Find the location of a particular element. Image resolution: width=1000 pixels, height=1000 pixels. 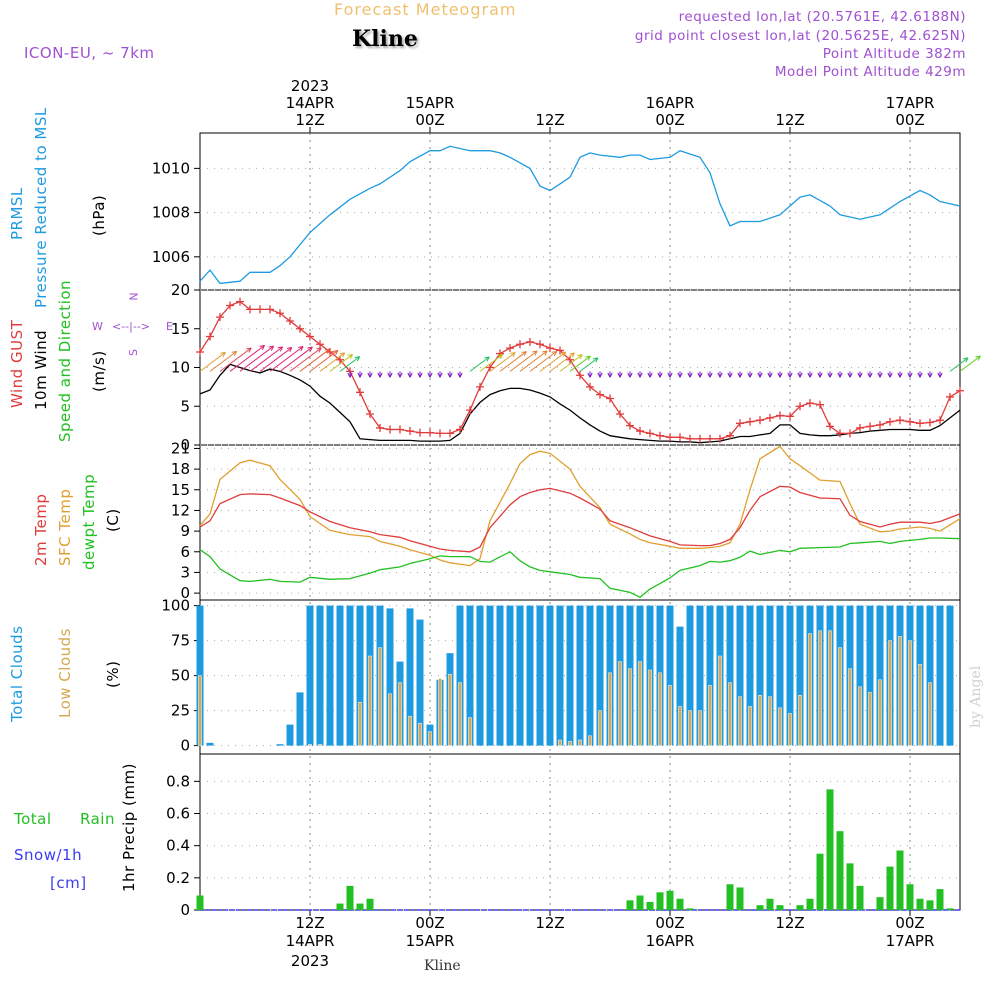

ytick-label-pressure: 1010 is located at coordinates (171, 168).